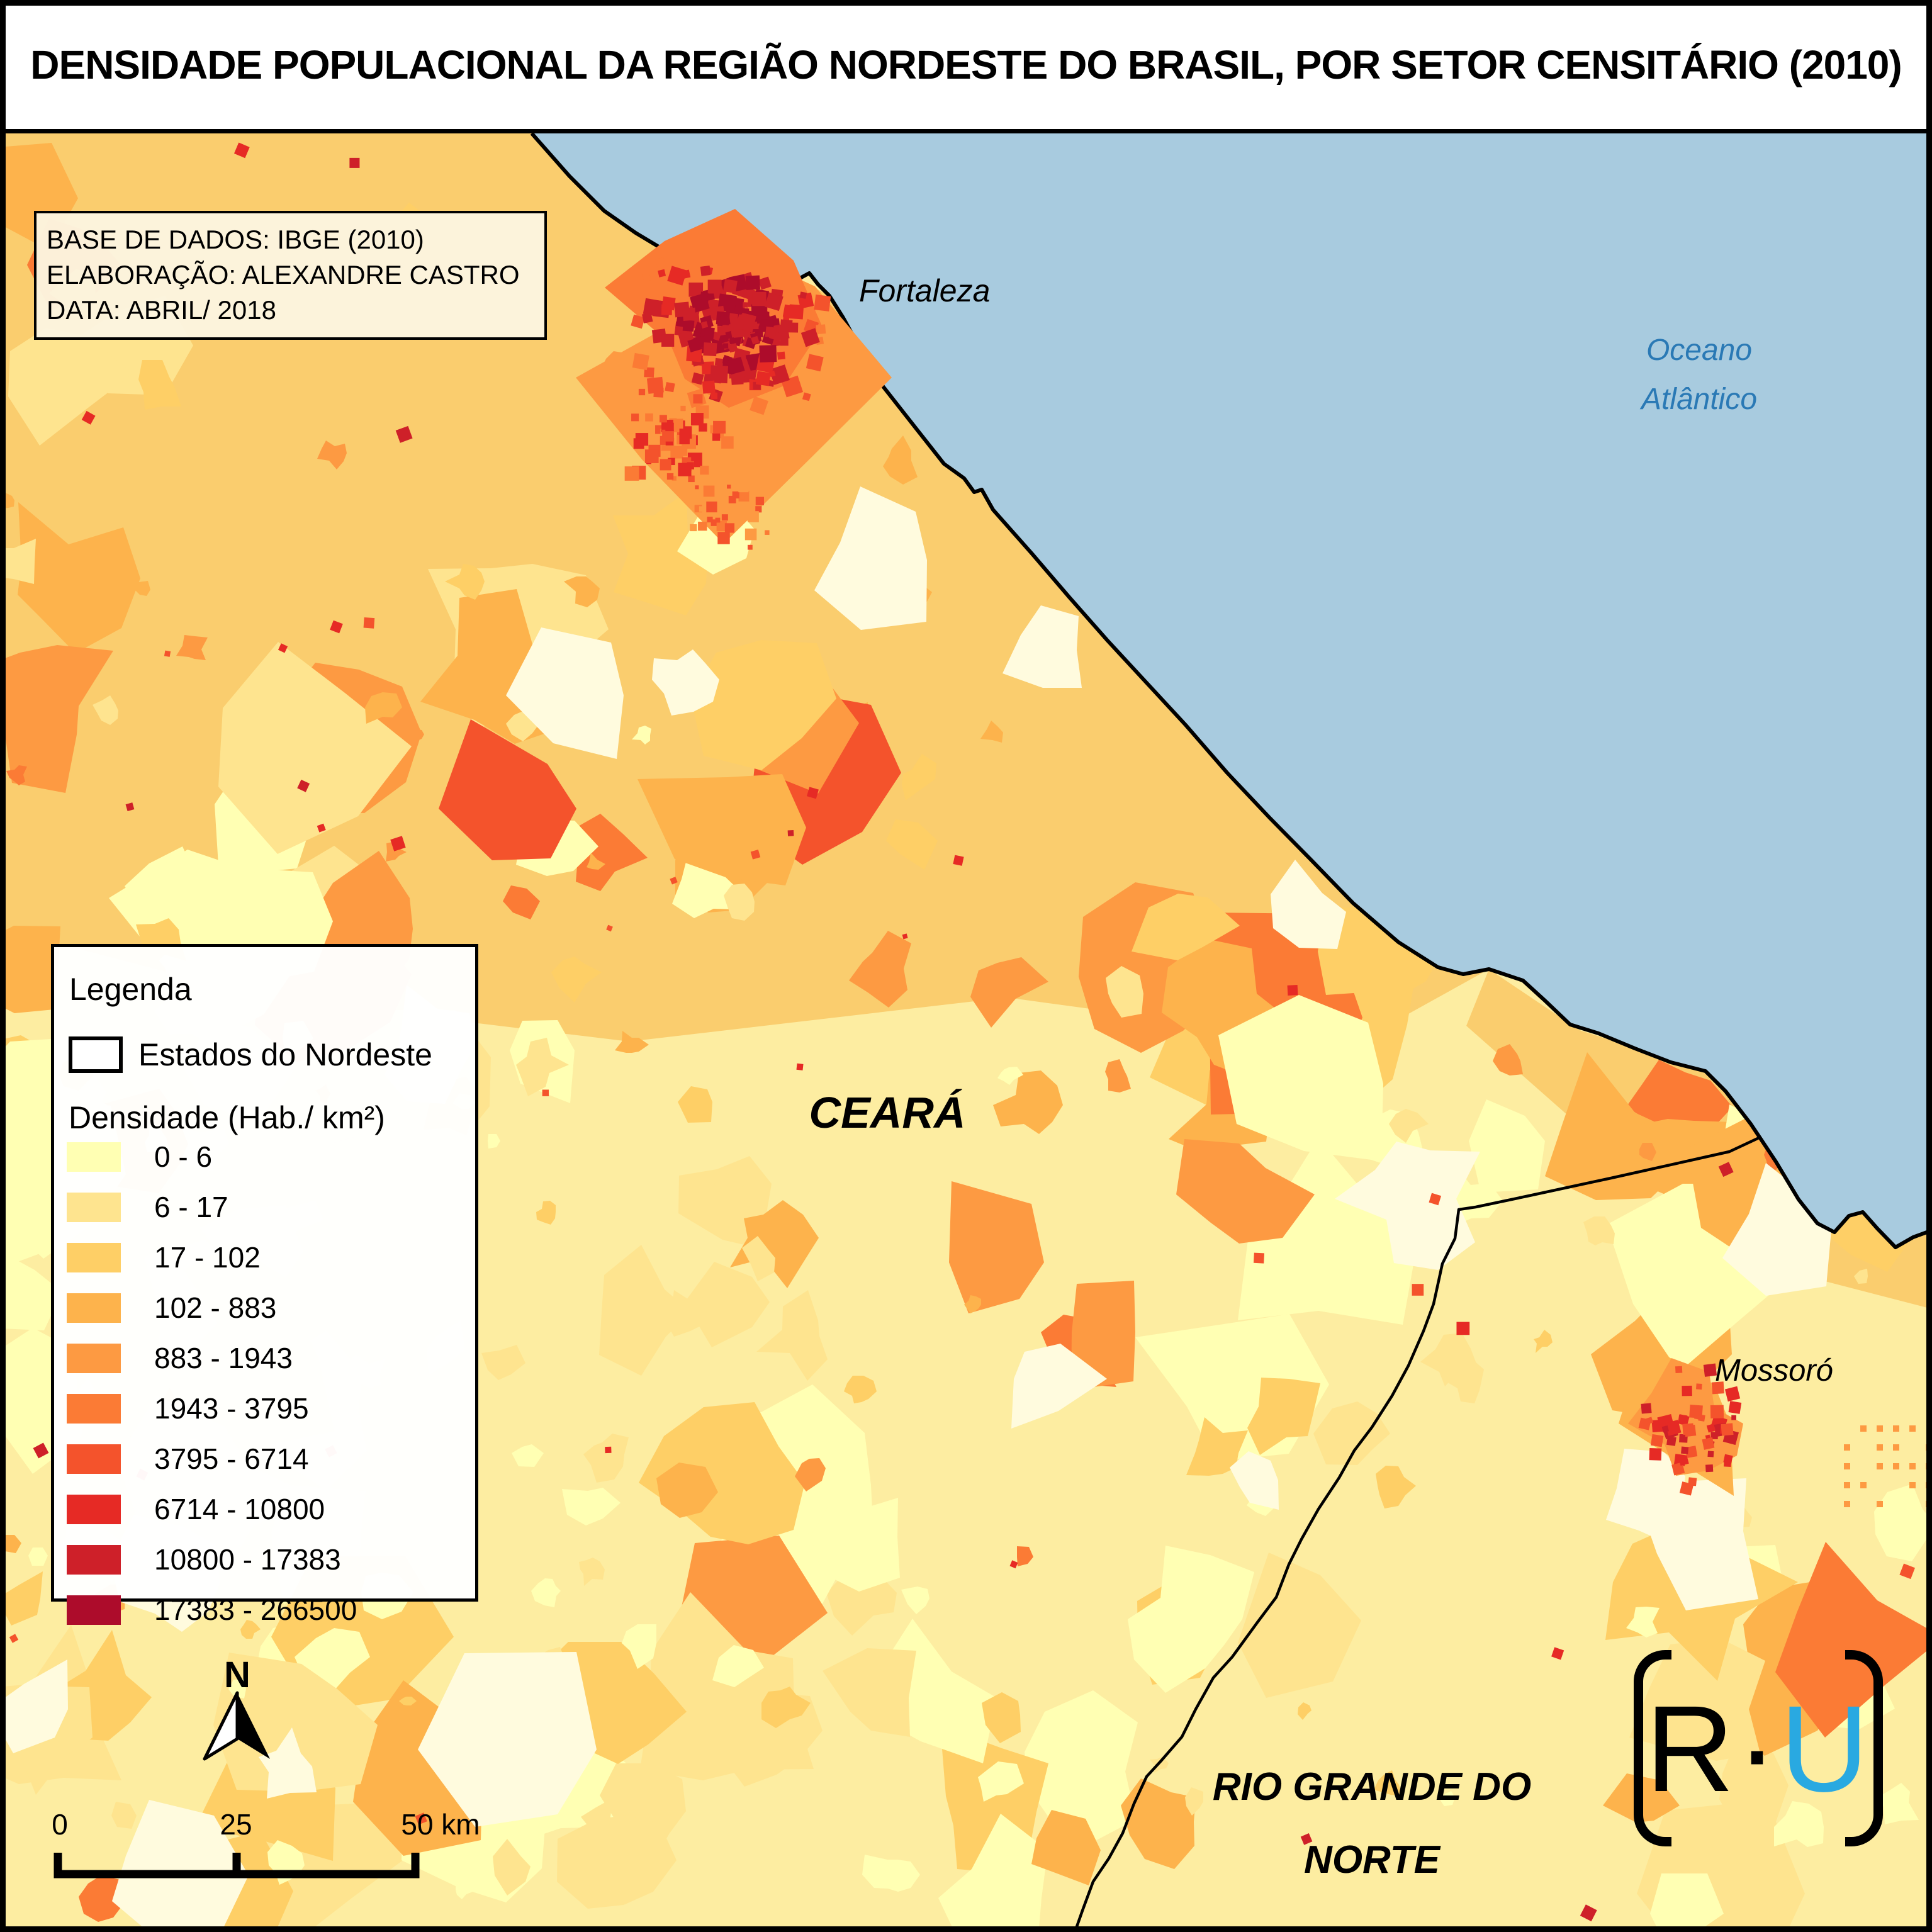  I want to click on scale-label-25: 25, so click(236, 1824).